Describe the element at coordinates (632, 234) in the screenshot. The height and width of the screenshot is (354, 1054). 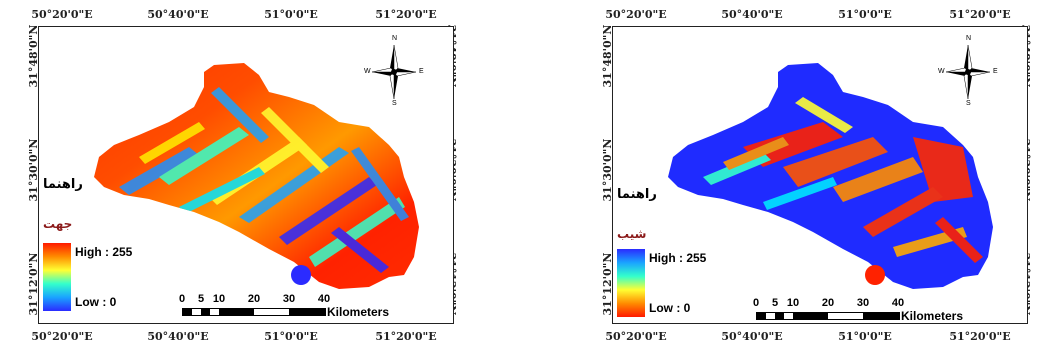
I see `legend-subtitle: شیب` at that location.